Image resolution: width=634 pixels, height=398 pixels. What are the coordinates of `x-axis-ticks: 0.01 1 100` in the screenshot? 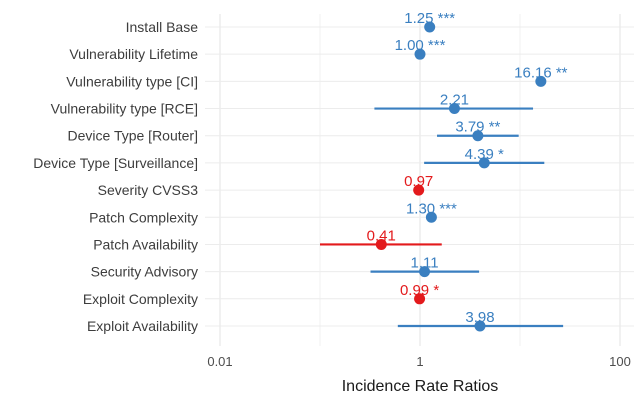 It's located at (419, 361).